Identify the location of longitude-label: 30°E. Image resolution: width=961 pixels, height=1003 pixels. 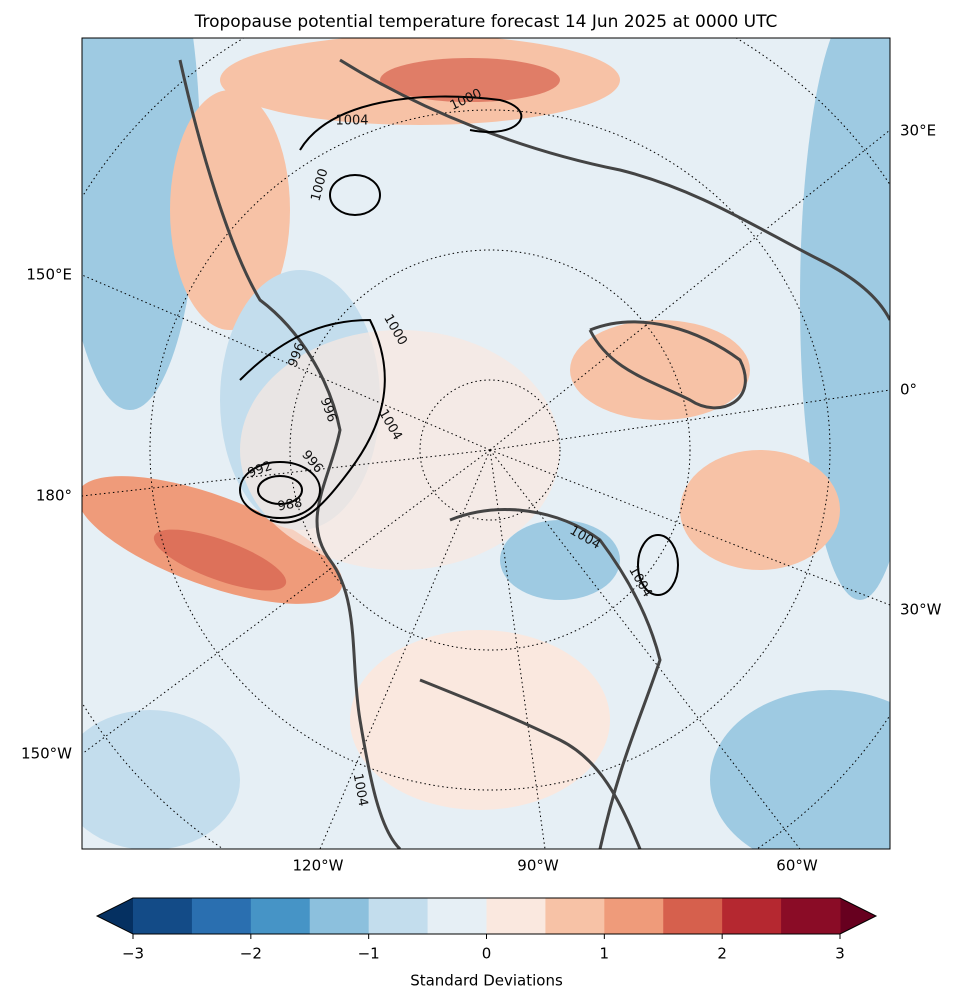
(918, 131).